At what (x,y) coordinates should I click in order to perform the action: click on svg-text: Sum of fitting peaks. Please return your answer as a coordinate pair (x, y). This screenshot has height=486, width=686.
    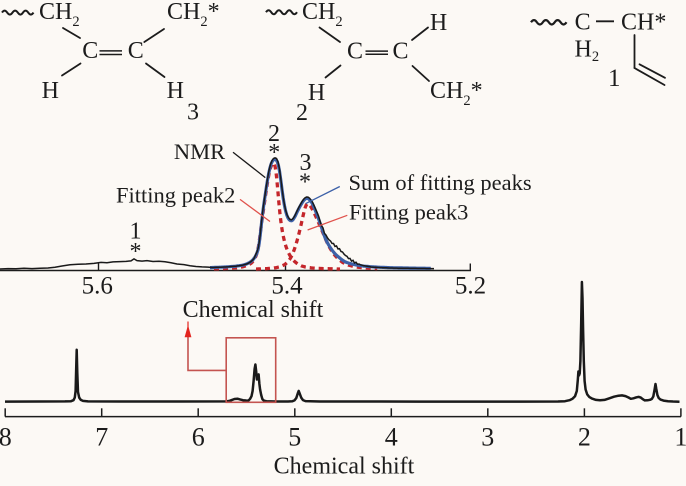
    Looking at the image, I should click on (440, 182).